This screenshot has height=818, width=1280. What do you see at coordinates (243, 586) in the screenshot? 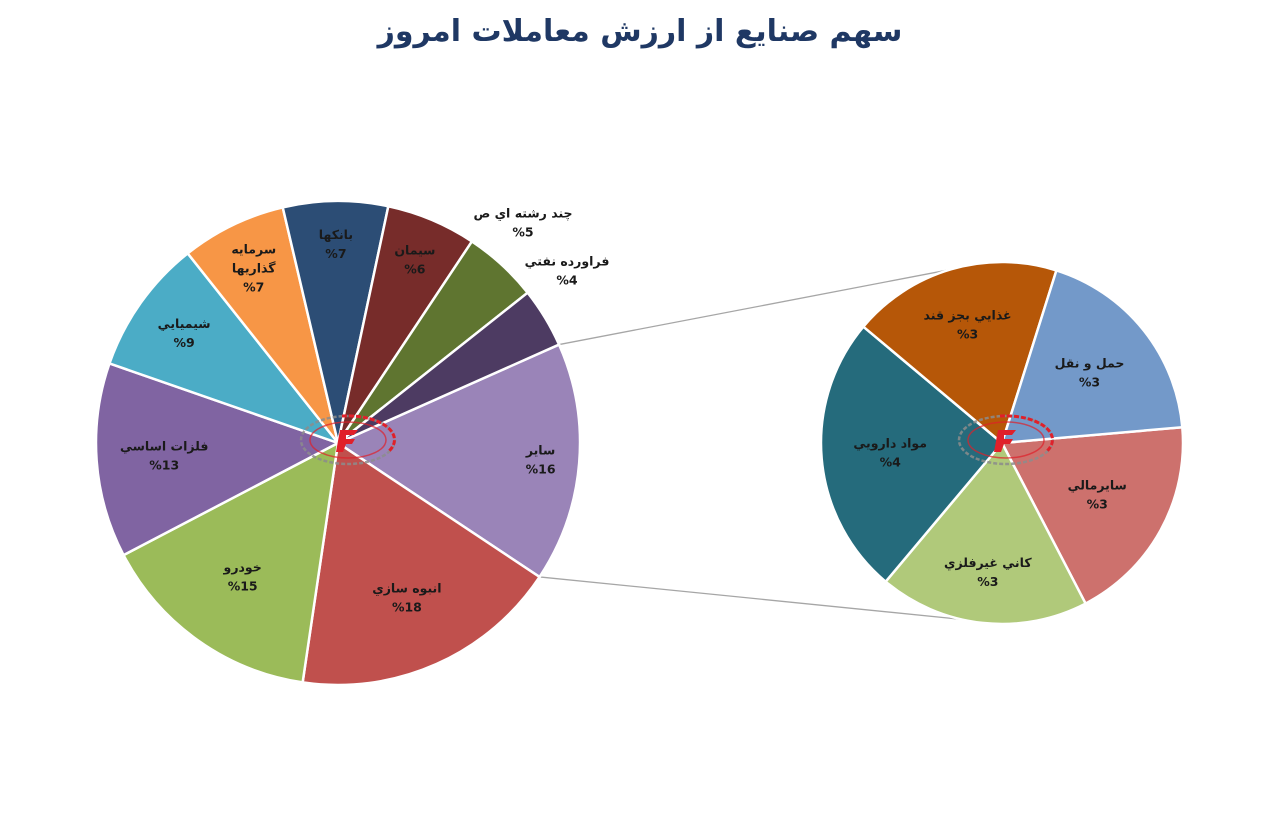
I see `main-label-2-value: %15` at bounding box center [243, 586].